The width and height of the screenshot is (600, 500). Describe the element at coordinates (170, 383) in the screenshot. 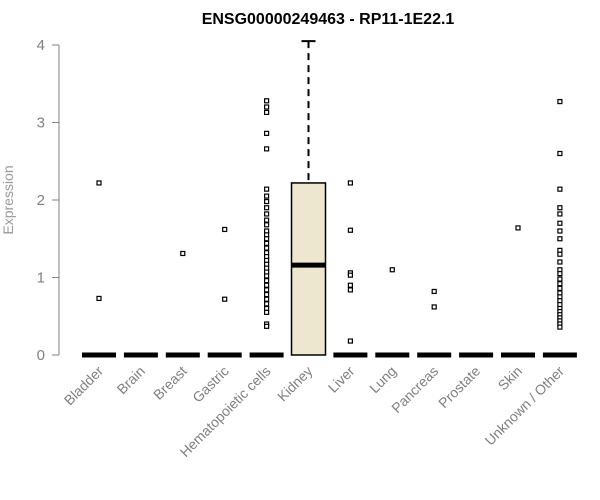

I see `x-tick-label: Breast` at that location.